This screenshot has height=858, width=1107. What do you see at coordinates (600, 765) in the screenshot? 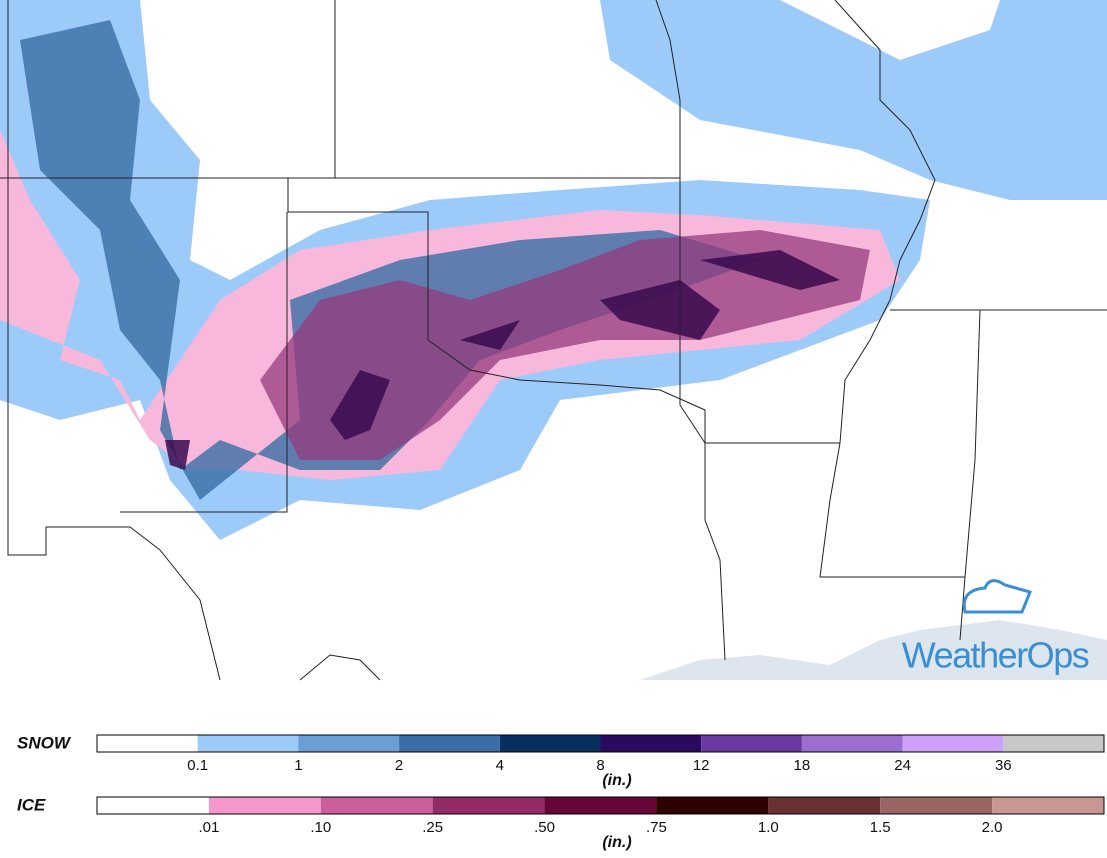
I see `legend-label: 8` at bounding box center [600, 765].